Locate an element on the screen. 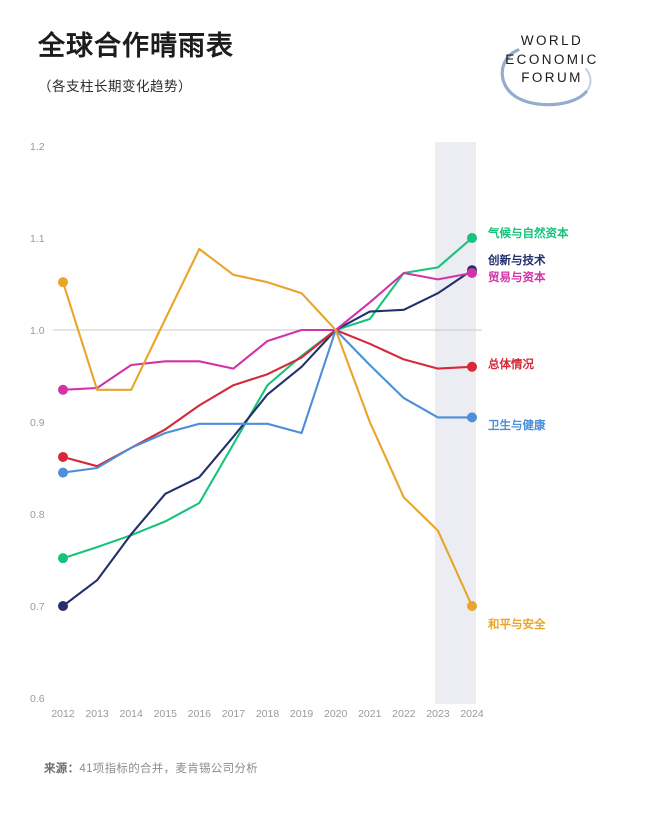  start-marker-trade-capital is located at coordinates (63, 389).